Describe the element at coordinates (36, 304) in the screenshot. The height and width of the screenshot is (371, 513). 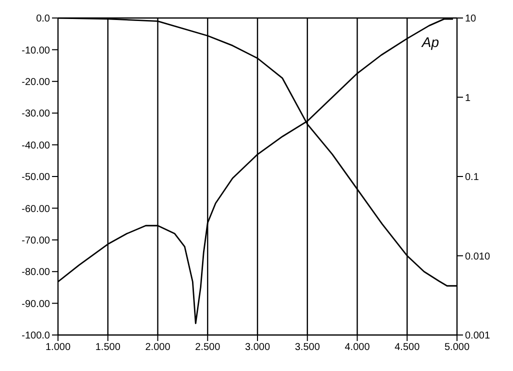
I see `y-tick-label: -90.00` at that location.